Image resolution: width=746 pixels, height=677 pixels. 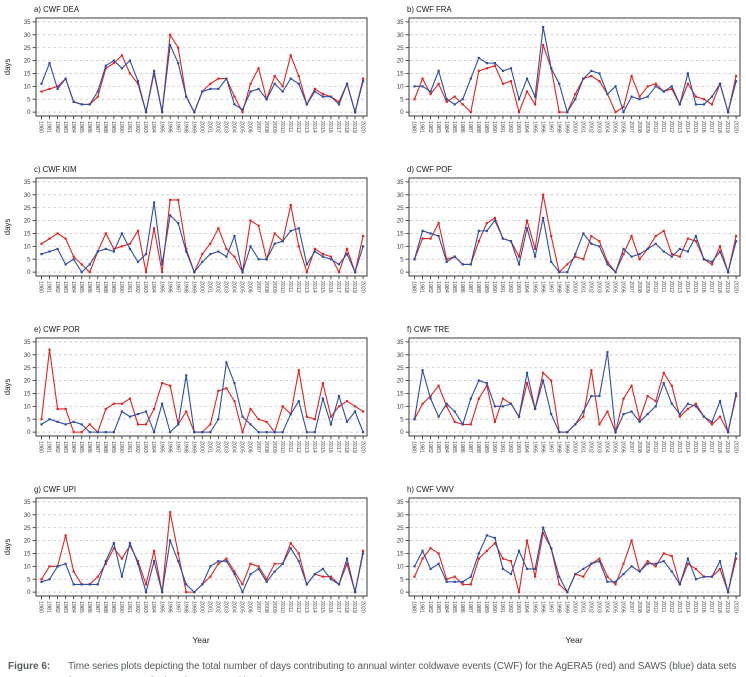 I want to click on x-tick-label: 1987, so click(x=97, y=127).